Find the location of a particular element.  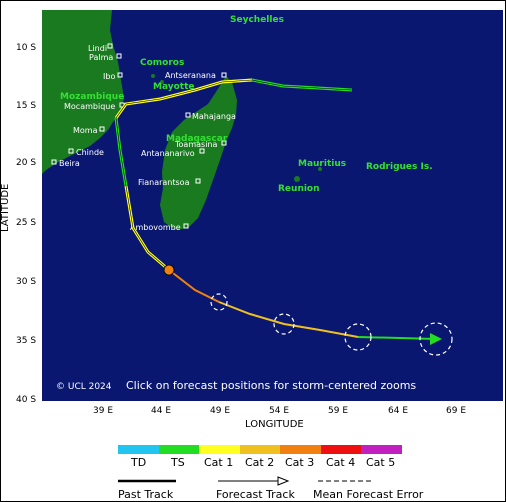

chinde-label: Chinde is located at coordinates (90, 152).